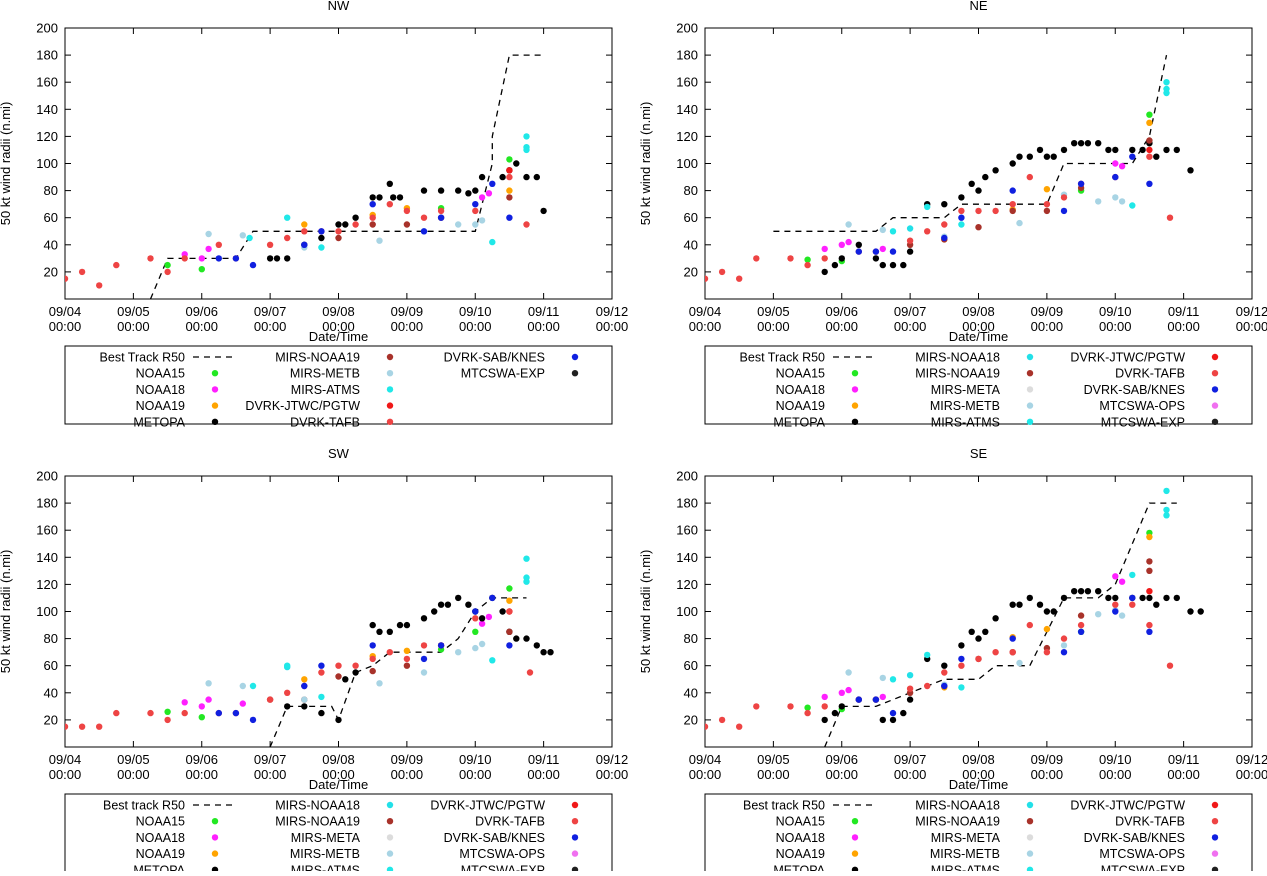  I want to click on x-tick-label-date: 09/08, so click(338, 759).